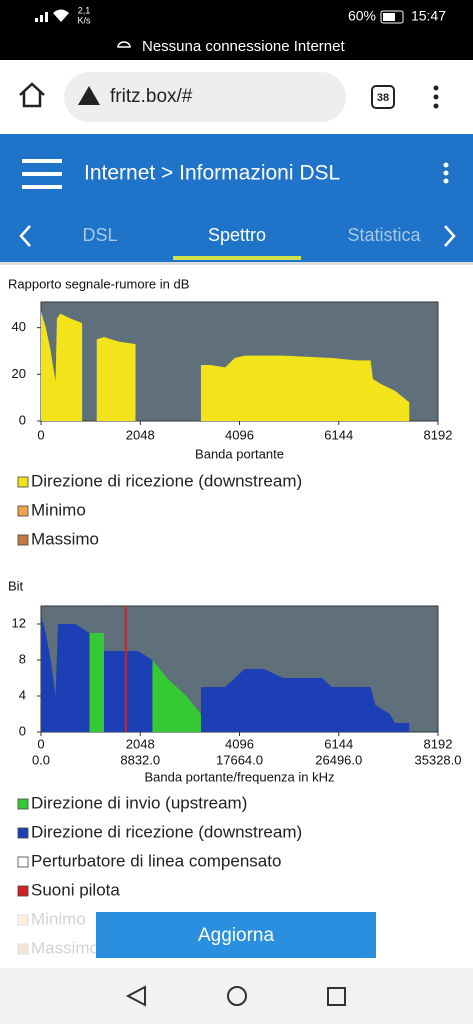  I want to click on y-tick-label: 12, so click(19, 622).